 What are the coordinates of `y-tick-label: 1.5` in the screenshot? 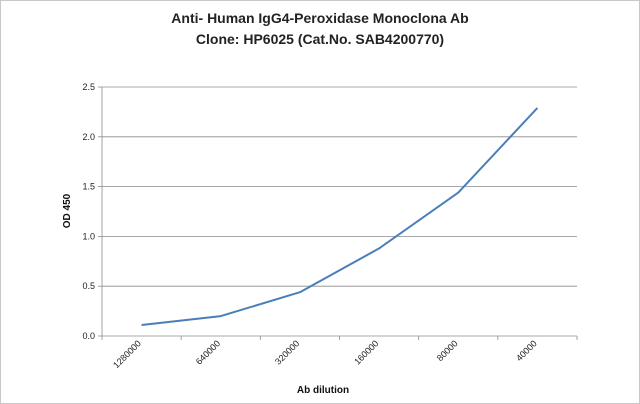 It's located at (88, 187).